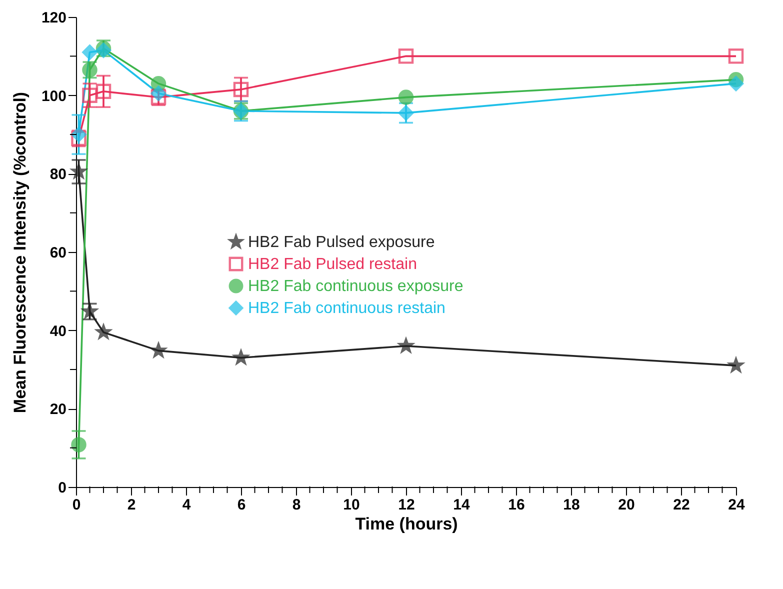 Image resolution: width=783 pixels, height=589 pixels. Describe the element at coordinates (53, 18) in the screenshot. I see `y-tick-label: 120` at that location.